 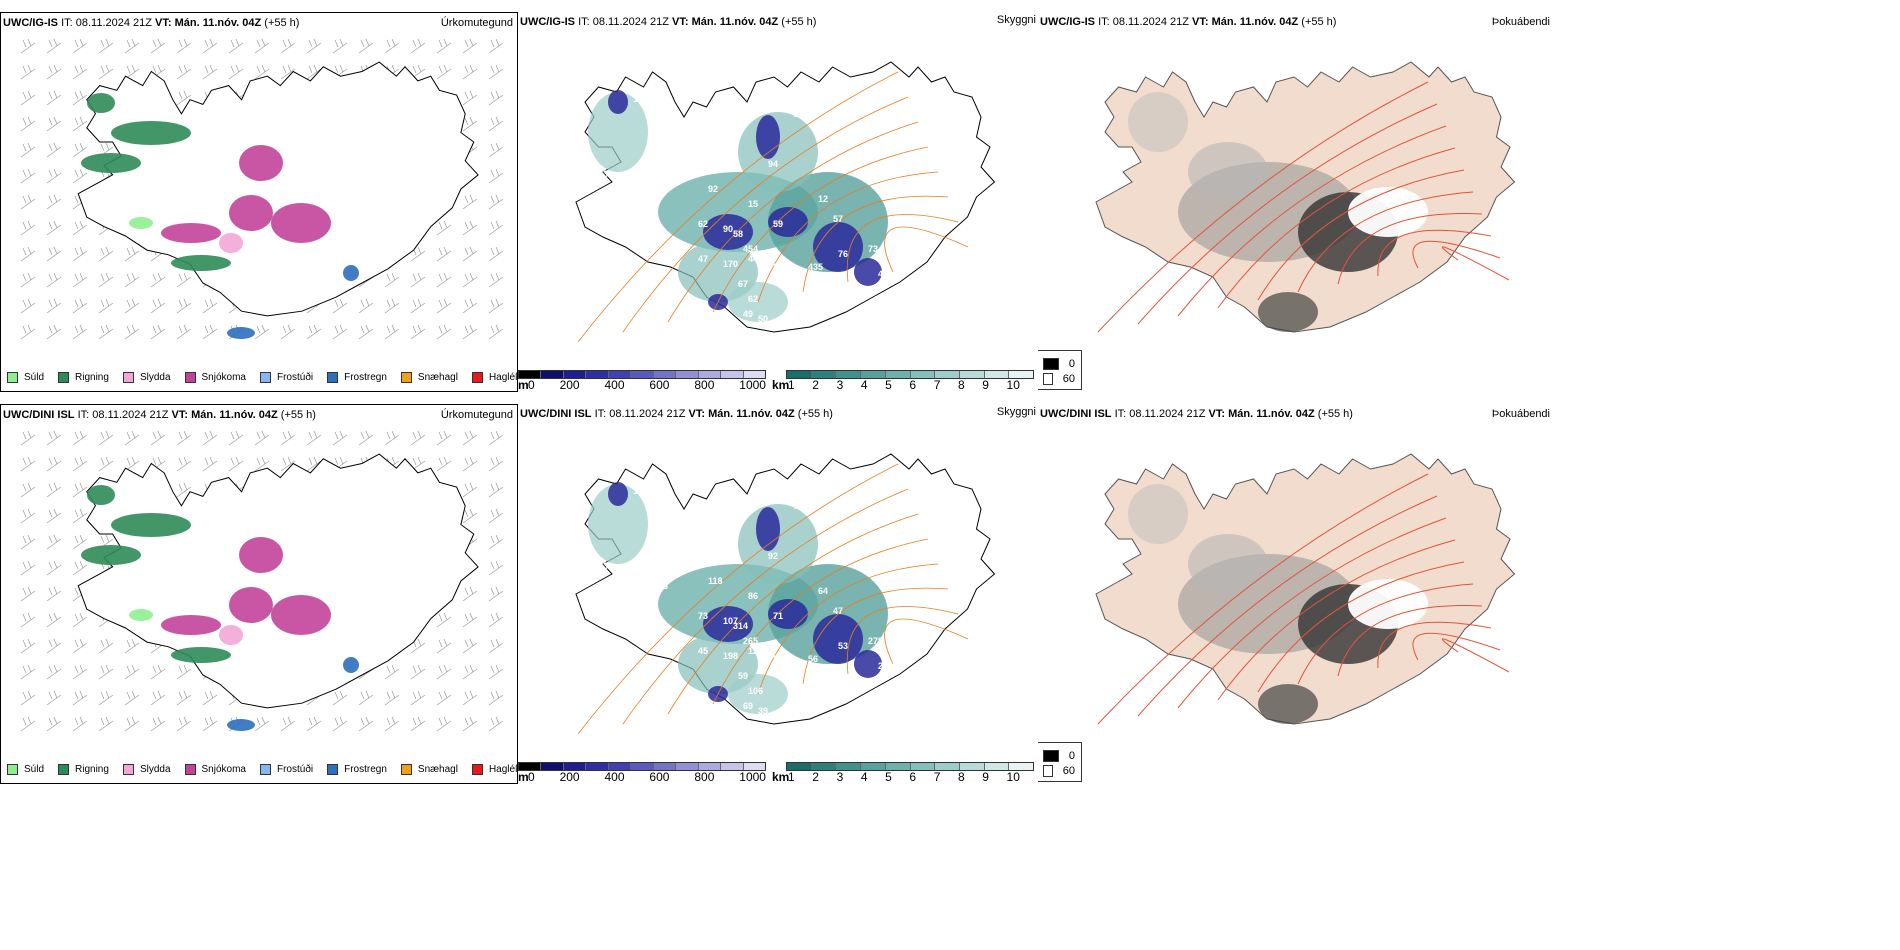 I want to click on cloudbase-label: 50, so click(x=763, y=319).